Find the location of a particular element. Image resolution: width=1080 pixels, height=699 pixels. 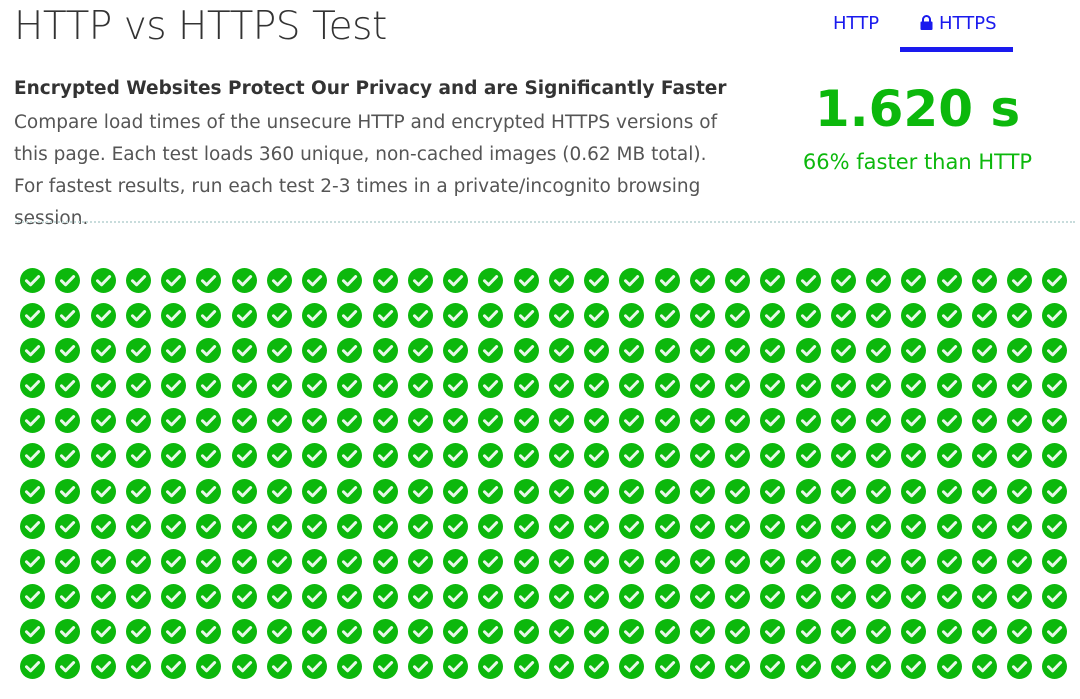

tab-https: HTTPS is located at coordinates (958, 23).